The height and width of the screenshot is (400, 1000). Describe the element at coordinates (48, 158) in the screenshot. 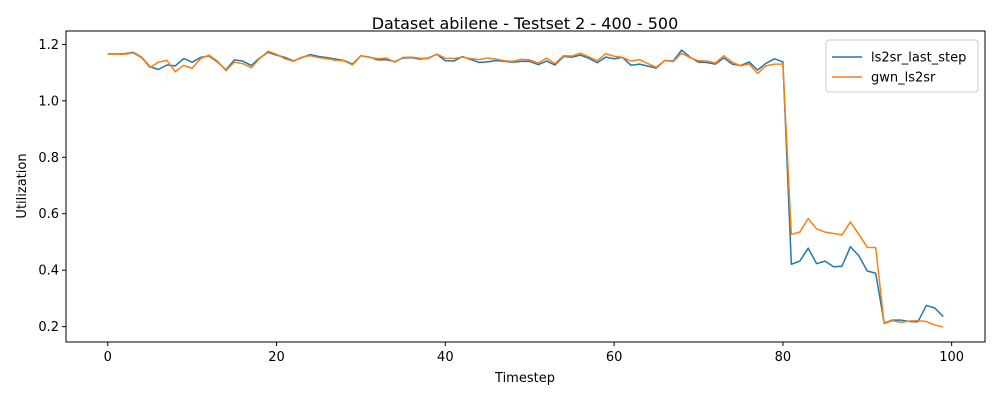

I see `y-tick-label: 0.8` at that location.